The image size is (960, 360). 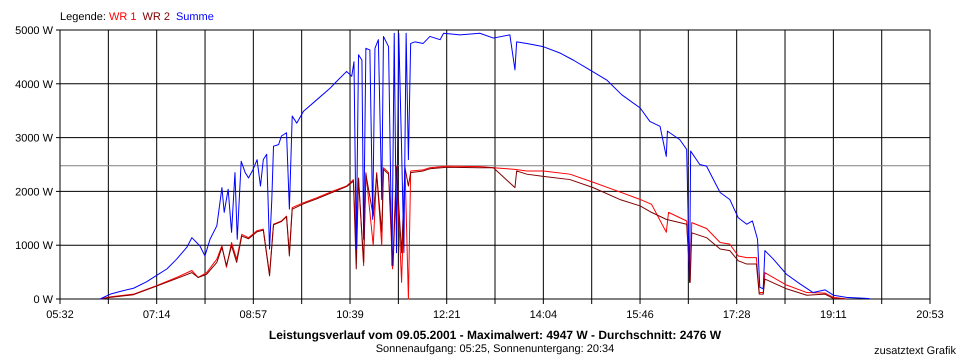 I want to click on y-tick-label: 3000 W, so click(x=34, y=138).